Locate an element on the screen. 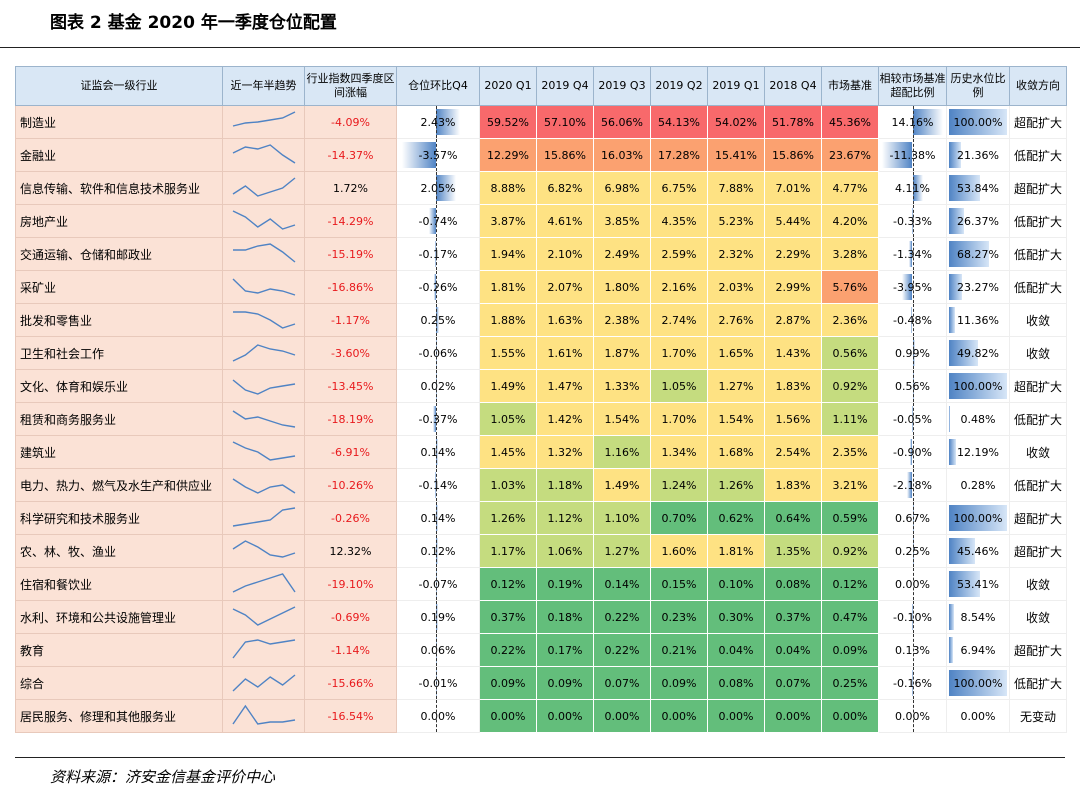 This screenshot has width=1080, height=795. weight-cell: 2.07% is located at coordinates (565, 287).